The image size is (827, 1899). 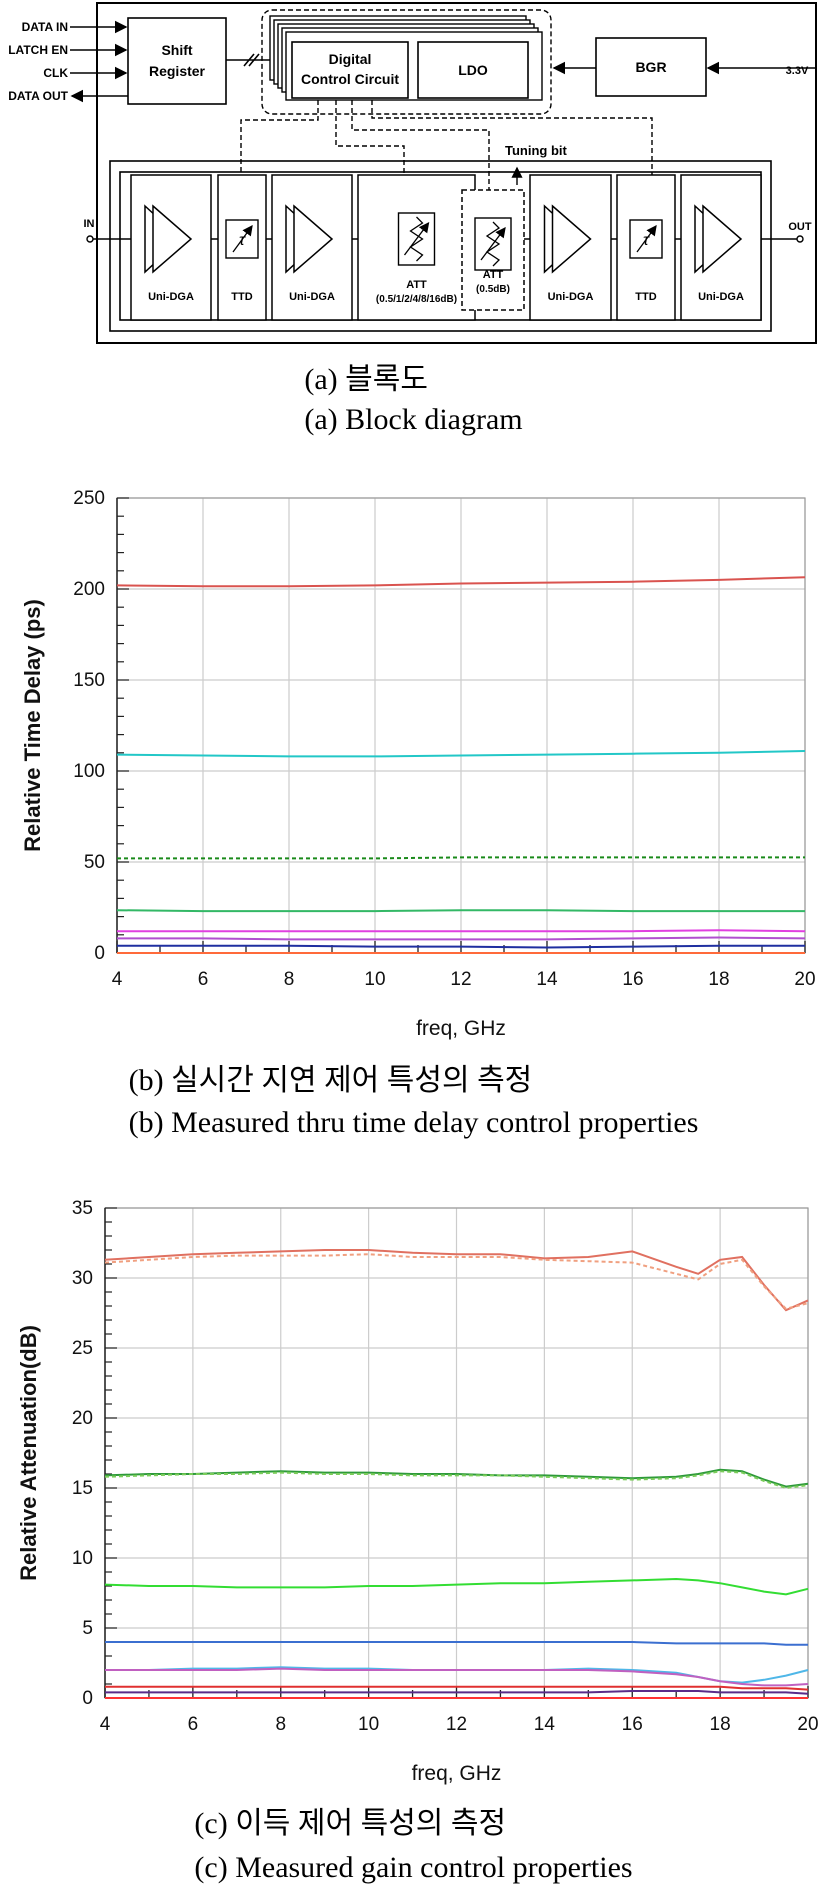 I want to click on label-data-out: DATA OUT, so click(x=38, y=96).